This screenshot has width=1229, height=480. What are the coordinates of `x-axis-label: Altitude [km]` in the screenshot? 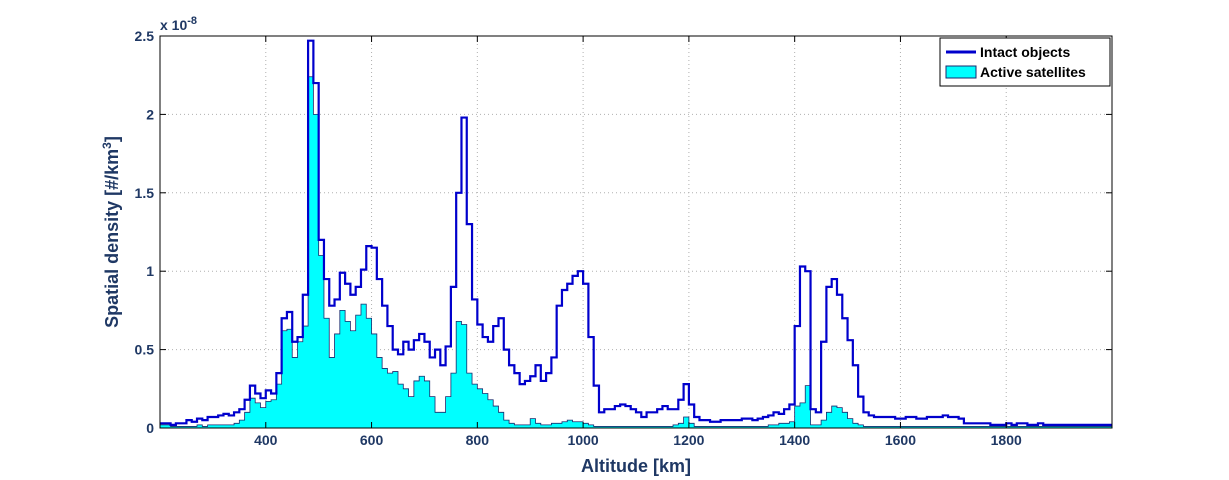 It's located at (636, 466).